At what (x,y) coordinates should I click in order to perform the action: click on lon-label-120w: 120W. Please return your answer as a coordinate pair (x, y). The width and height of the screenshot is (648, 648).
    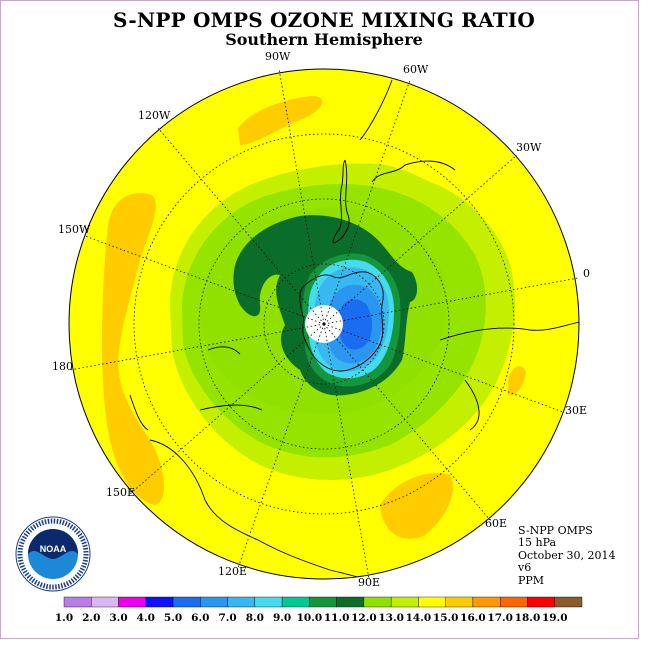
    Looking at the image, I should click on (154, 115).